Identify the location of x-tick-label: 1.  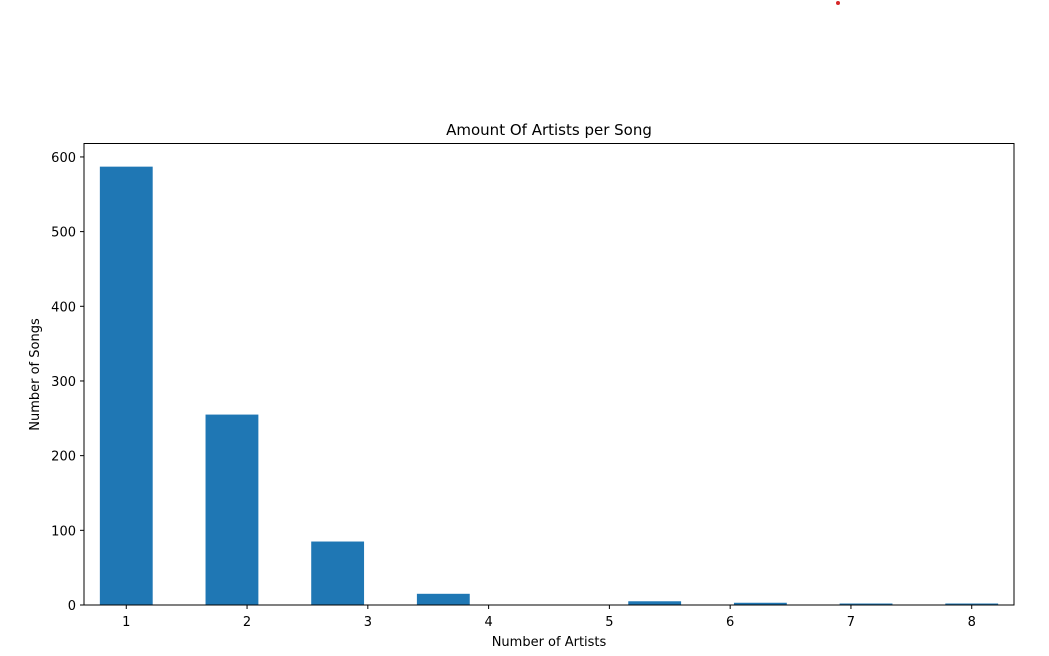
(126, 622).